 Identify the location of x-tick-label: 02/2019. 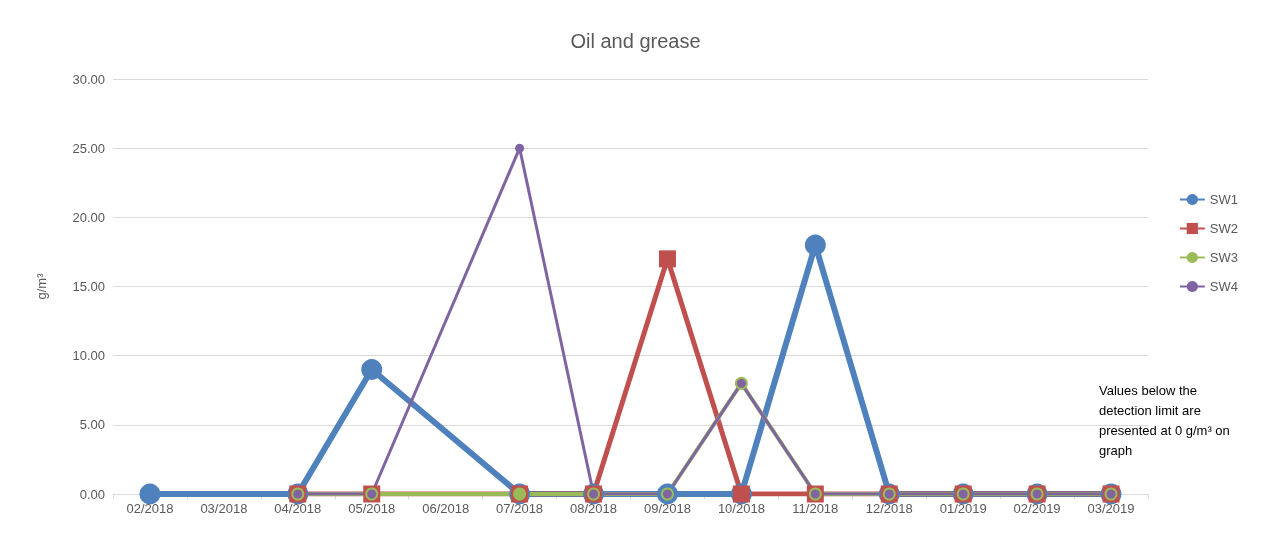
(1037, 508).